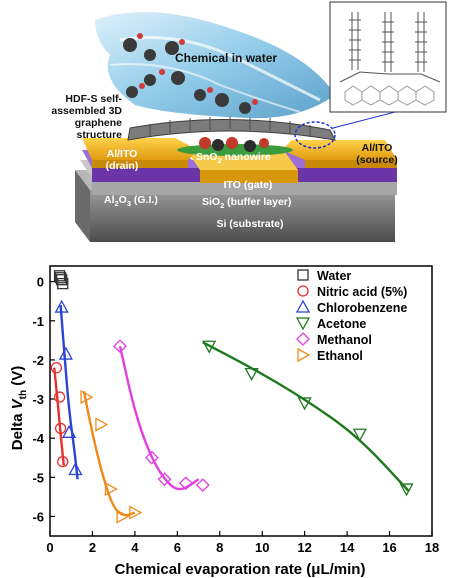 This screenshot has width=450, height=578. Describe the element at coordinates (362, 292) in the screenshot. I see `legend-label: Nitric acid (5%)` at that location.